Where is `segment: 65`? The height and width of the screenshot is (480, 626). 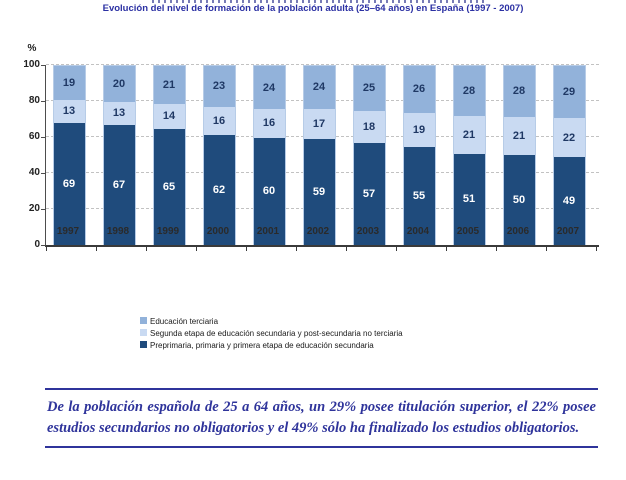 segment: 65 is located at coordinates (169, 186).